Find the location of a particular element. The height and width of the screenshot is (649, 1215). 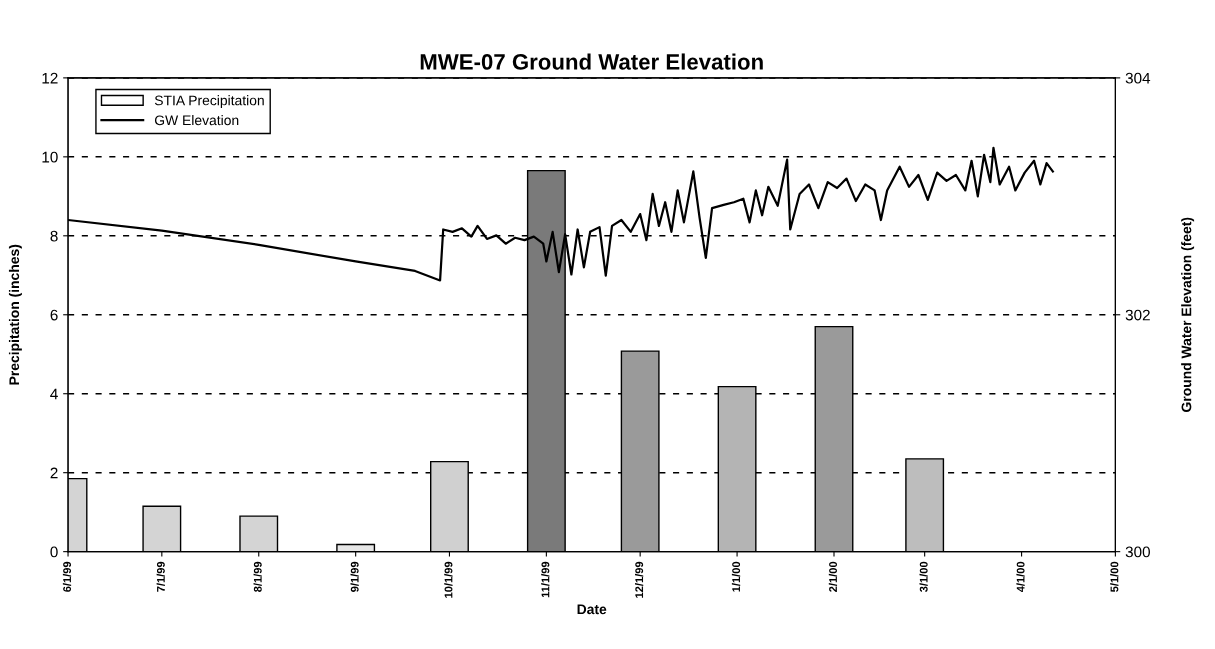

x-axis-title: Date is located at coordinates (592, 609).